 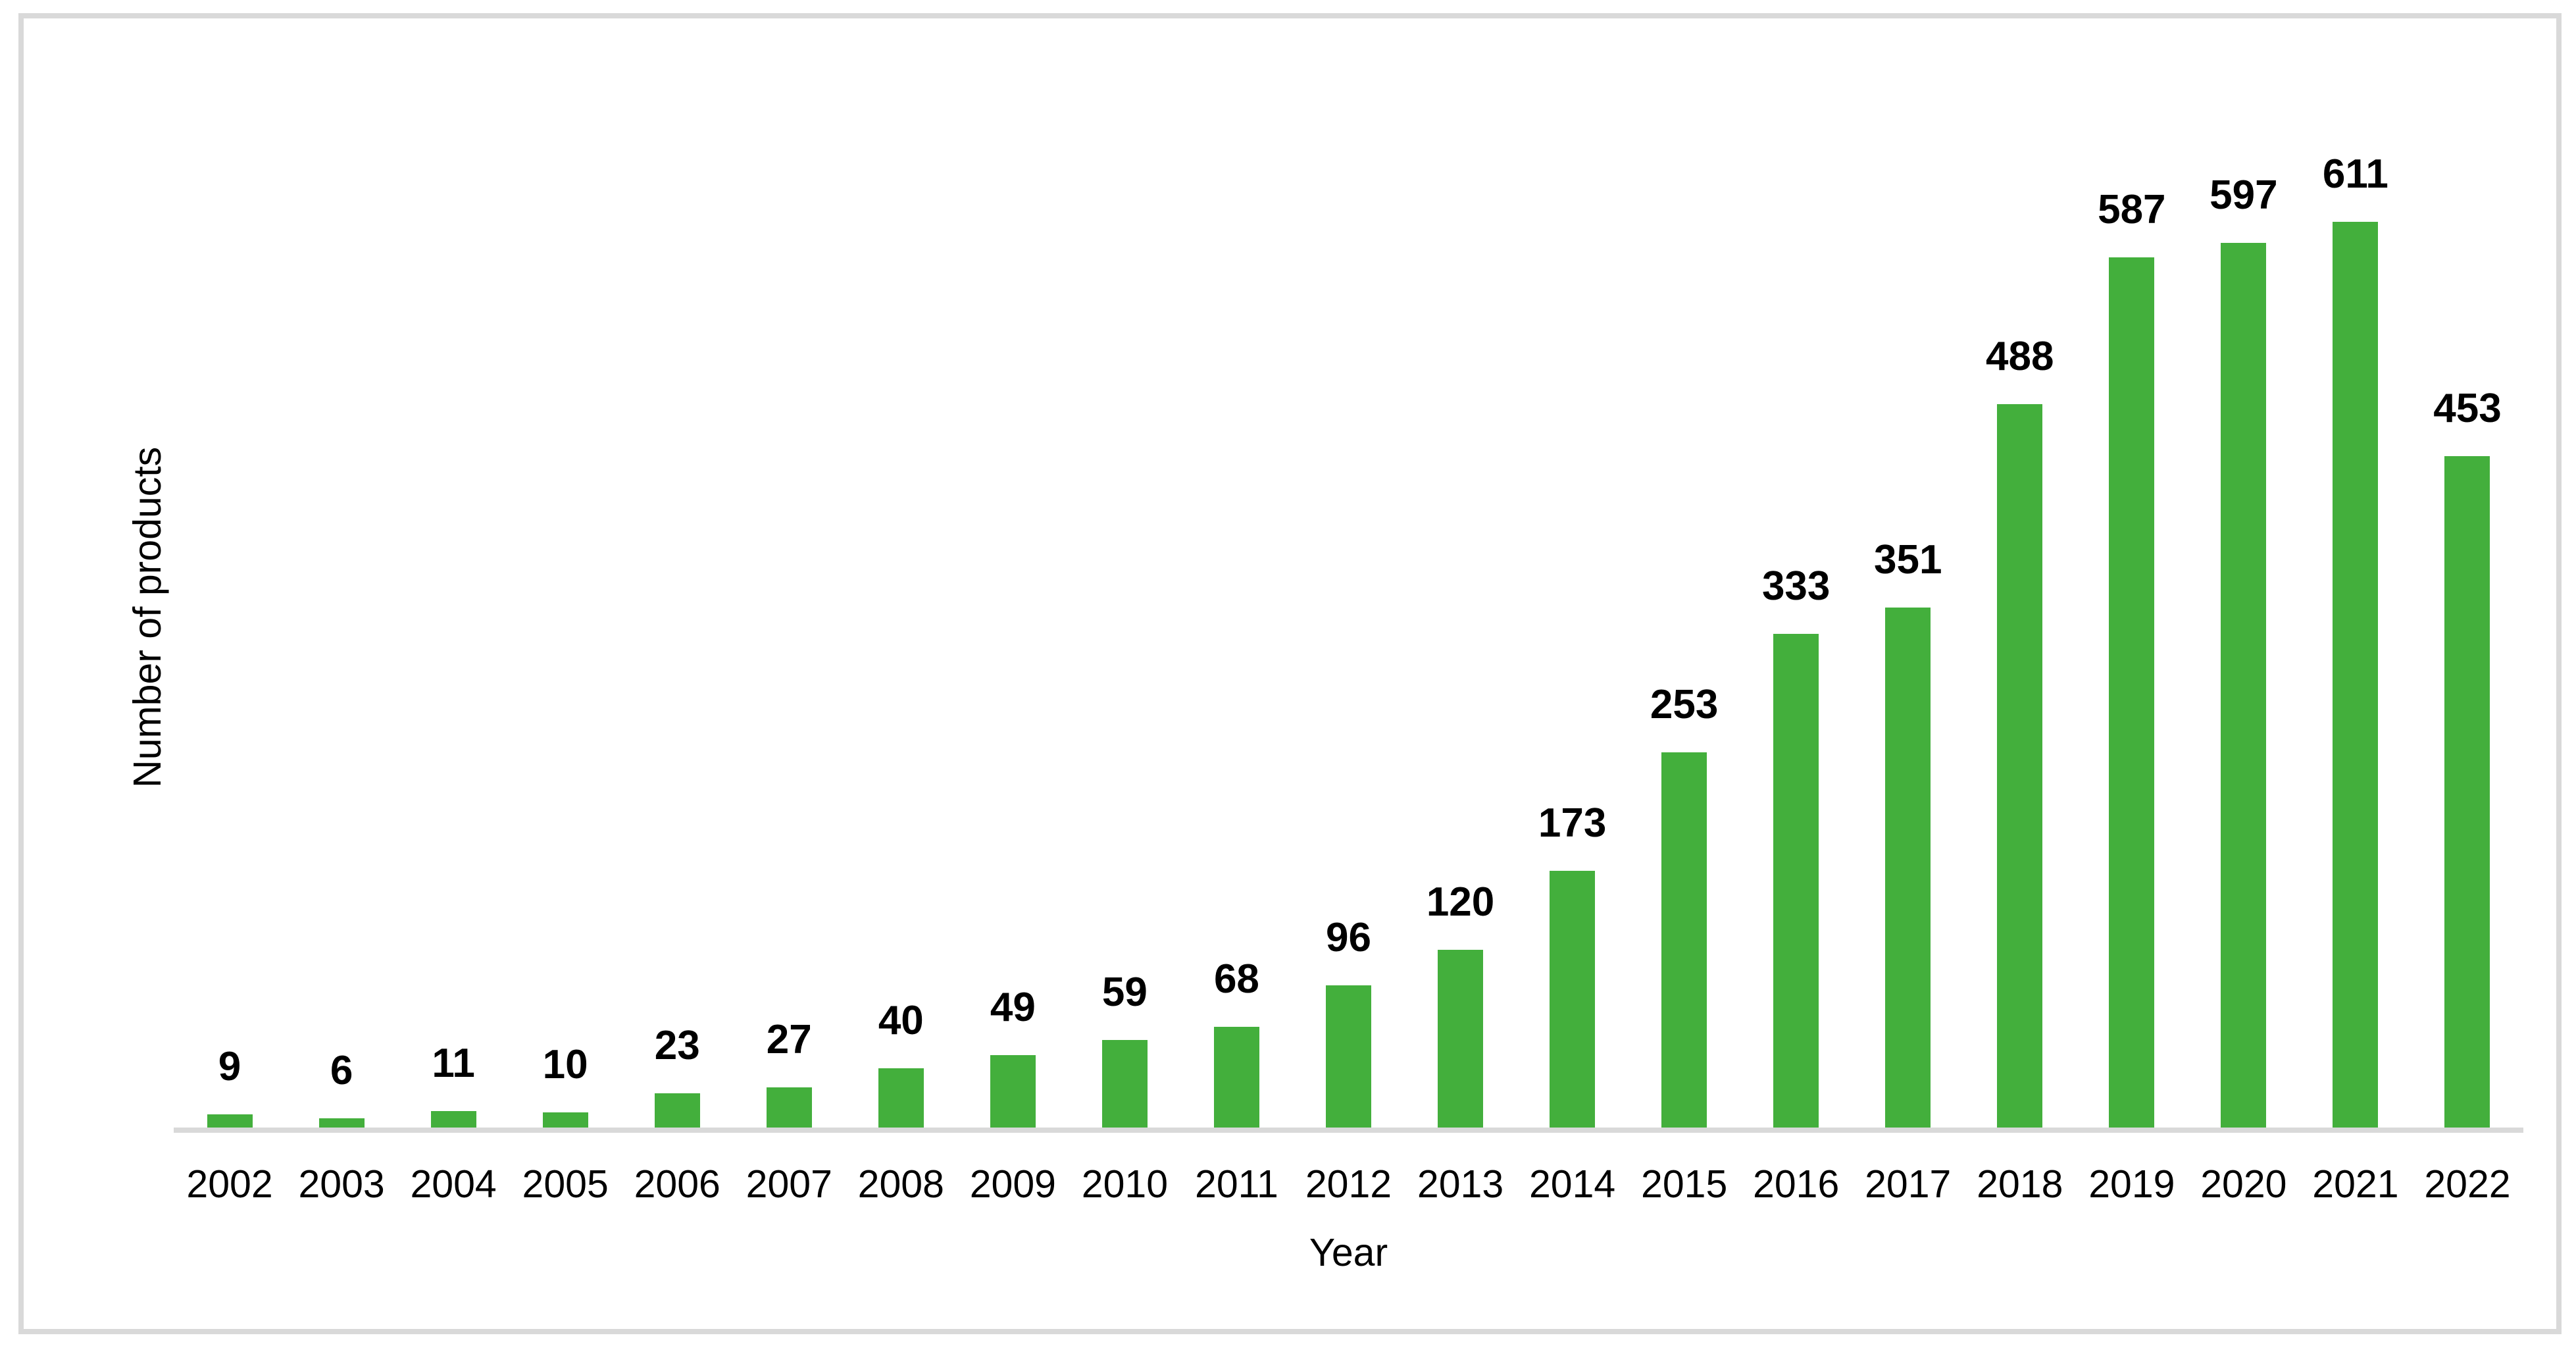 What do you see at coordinates (1572, 823) in the screenshot?
I see `bar-value-label: 173` at bounding box center [1572, 823].